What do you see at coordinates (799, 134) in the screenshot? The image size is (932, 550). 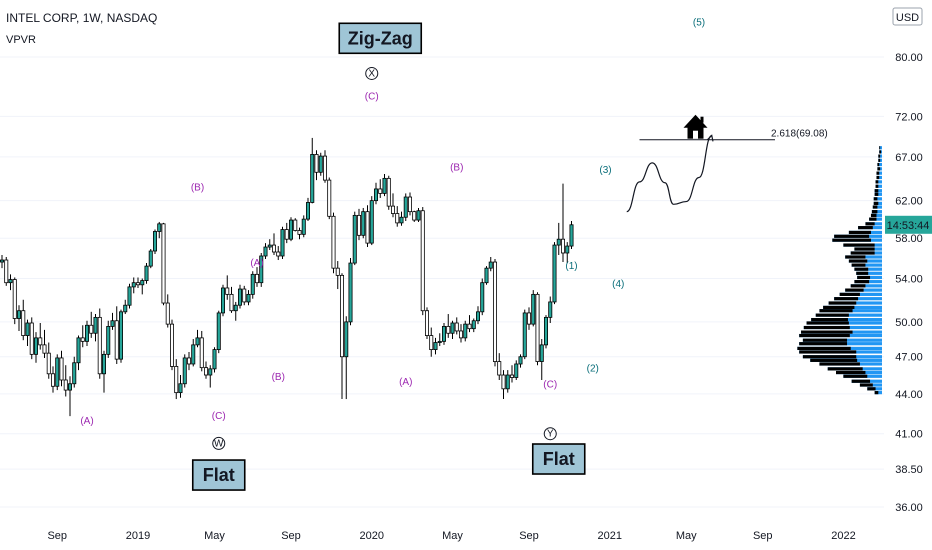 I see `fib-level-label: 2.618(69.08)` at bounding box center [799, 134].